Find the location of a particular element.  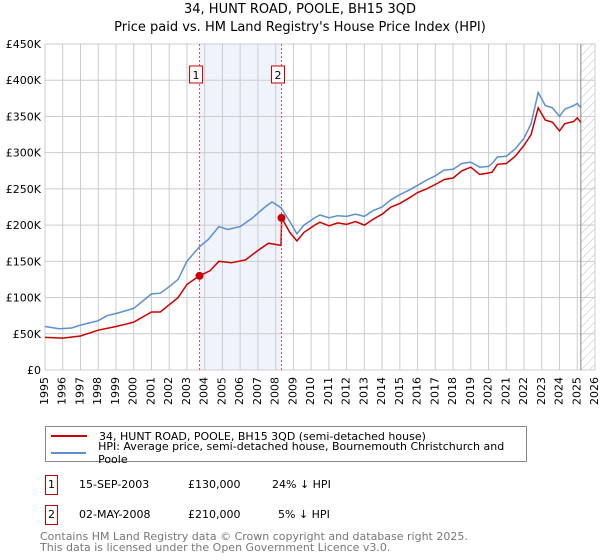

x-tick-label: 2023 is located at coordinates (541, 391).